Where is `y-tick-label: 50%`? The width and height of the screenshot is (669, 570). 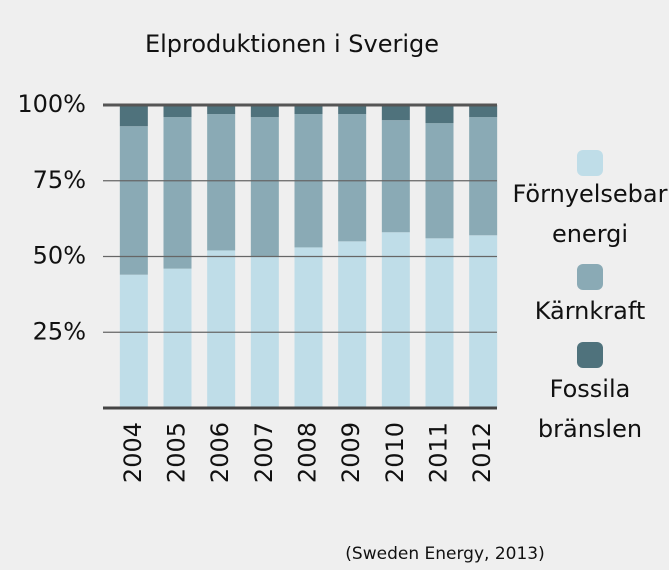
y-tick-label: 50% is located at coordinates (59, 256).